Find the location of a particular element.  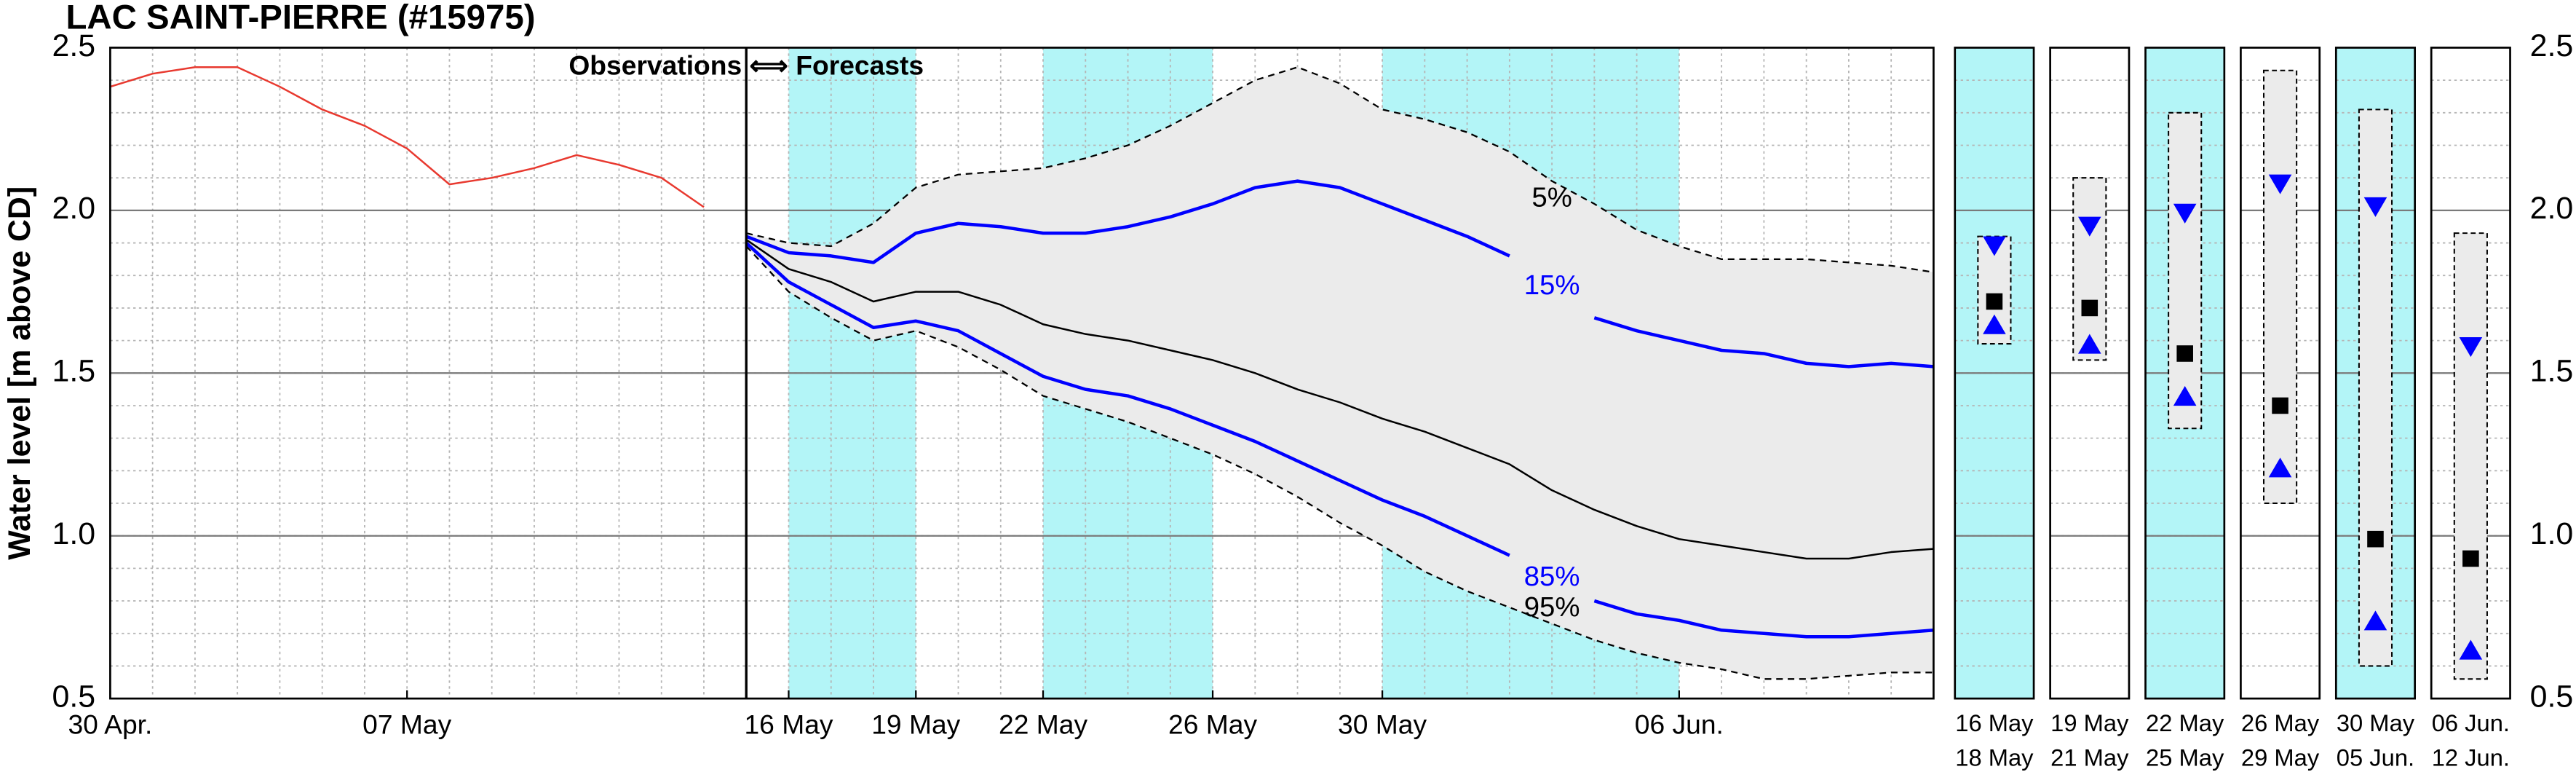

chart-title: LAC SAINT-PIERRE (#15975) is located at coordinates (300, 18).